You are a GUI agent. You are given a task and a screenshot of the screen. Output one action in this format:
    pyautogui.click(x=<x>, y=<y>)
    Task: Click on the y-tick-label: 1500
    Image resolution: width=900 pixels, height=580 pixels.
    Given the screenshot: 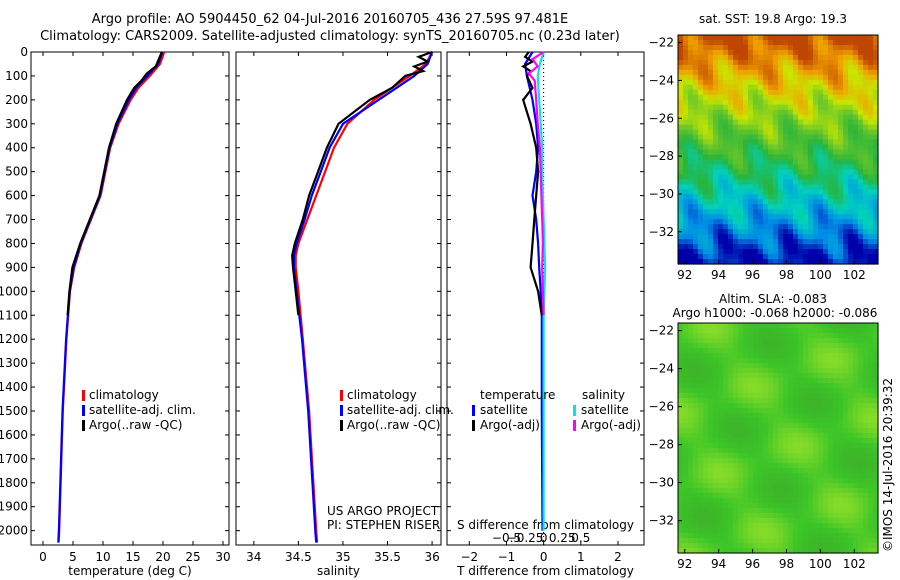 What is the action you would take?
    pyautogui.click(x=14, y=411)
    